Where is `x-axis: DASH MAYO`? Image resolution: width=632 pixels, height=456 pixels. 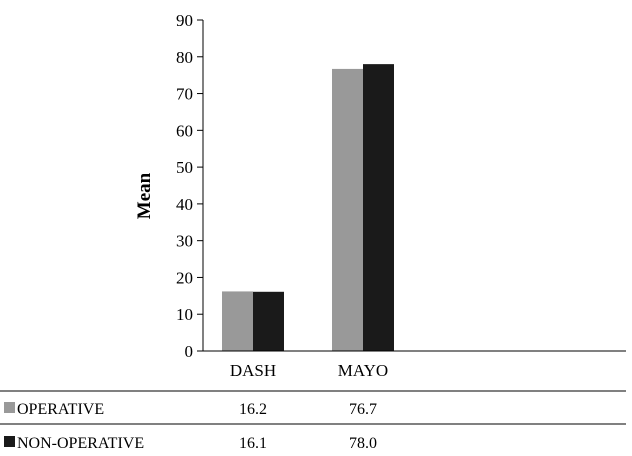
x-axis: DASH MAYO is located at coordinates (414, 365).